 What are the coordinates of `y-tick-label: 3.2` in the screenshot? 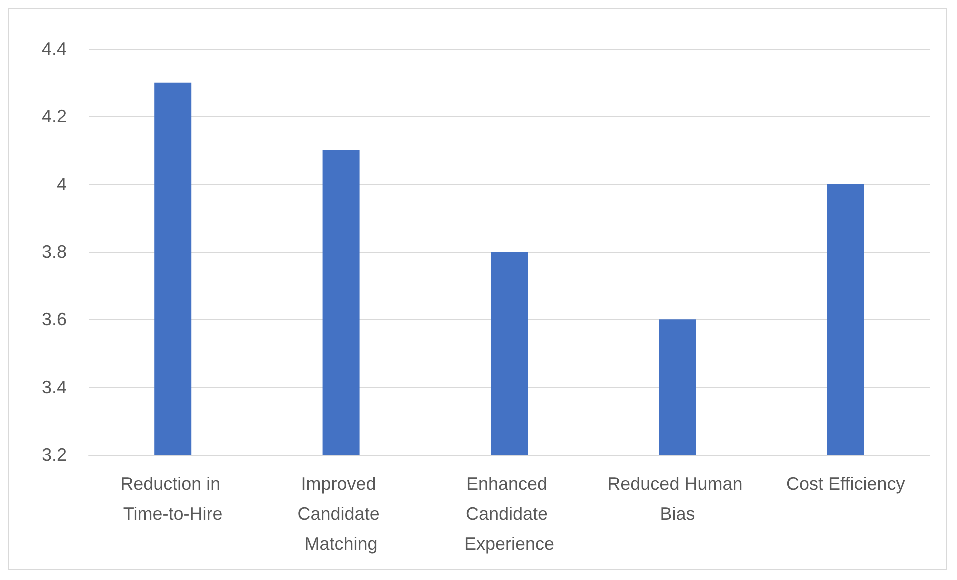 It's located at (54, 455).